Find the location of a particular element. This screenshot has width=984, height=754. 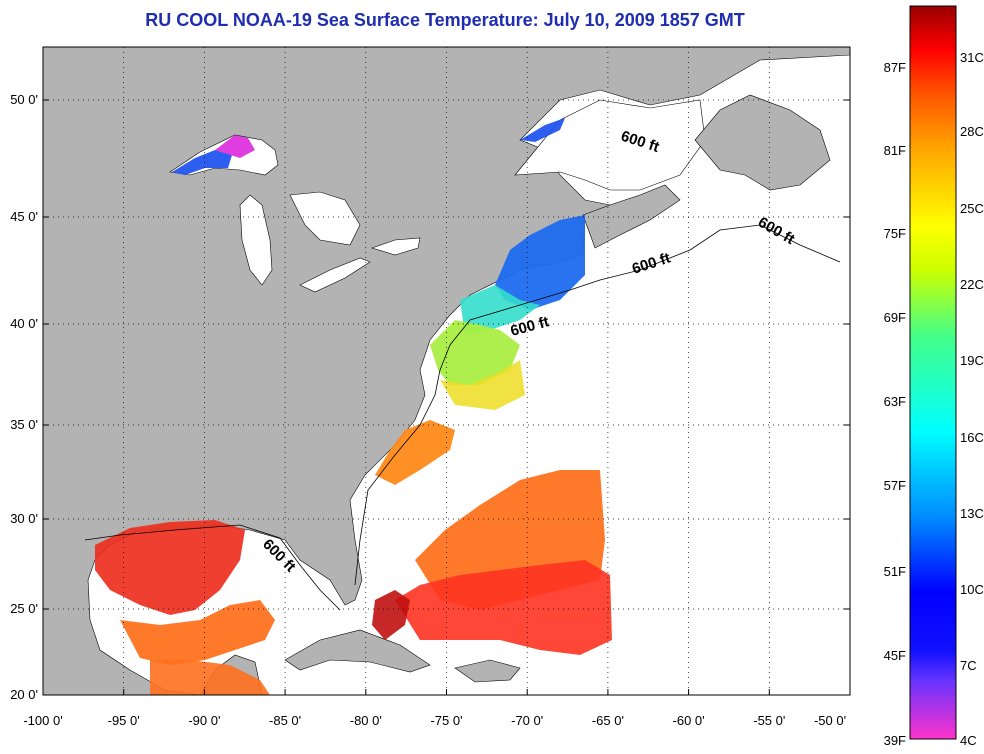

colorbar-c-label: 4C is located at coordinates (968, 740).